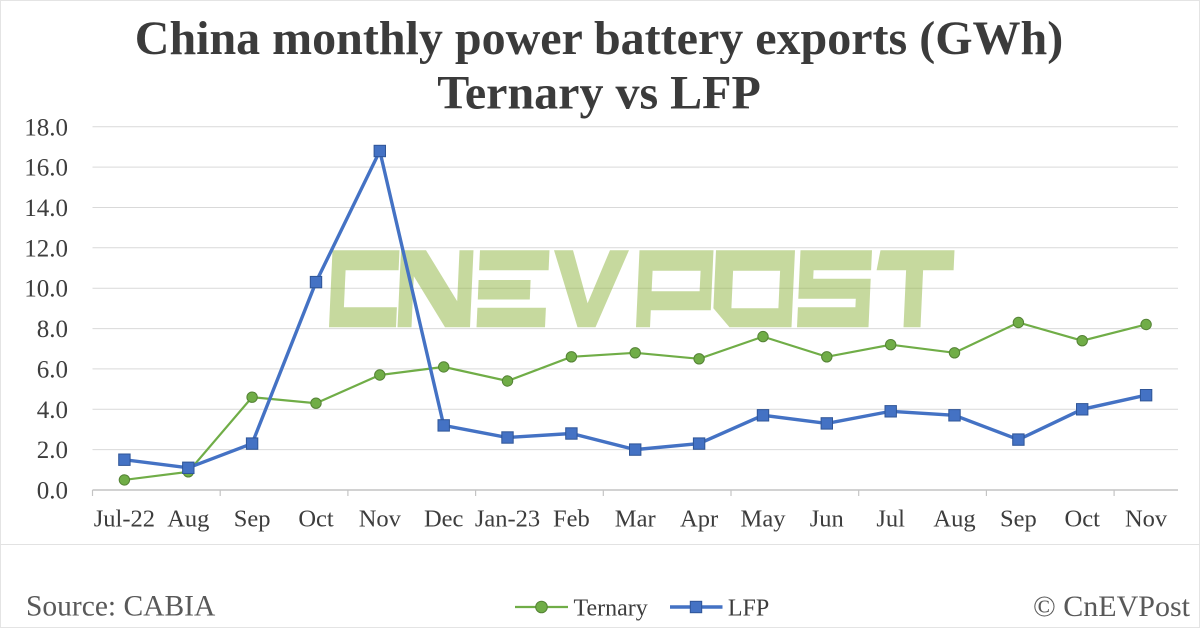  What do you see at coordinates (46, 248) in the screenshot?
I see `svg-text: 12.0` at bounding box center [46, 248].